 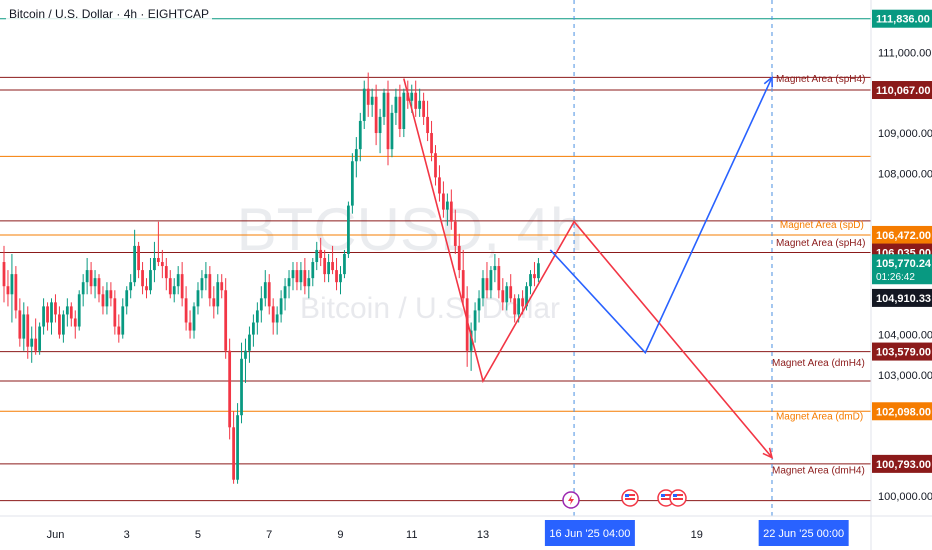 What do you see at coordinates (903, 299) in the screenshot?
I see `price-tag-label: 104,910.33` at bounding box center [903, 299].